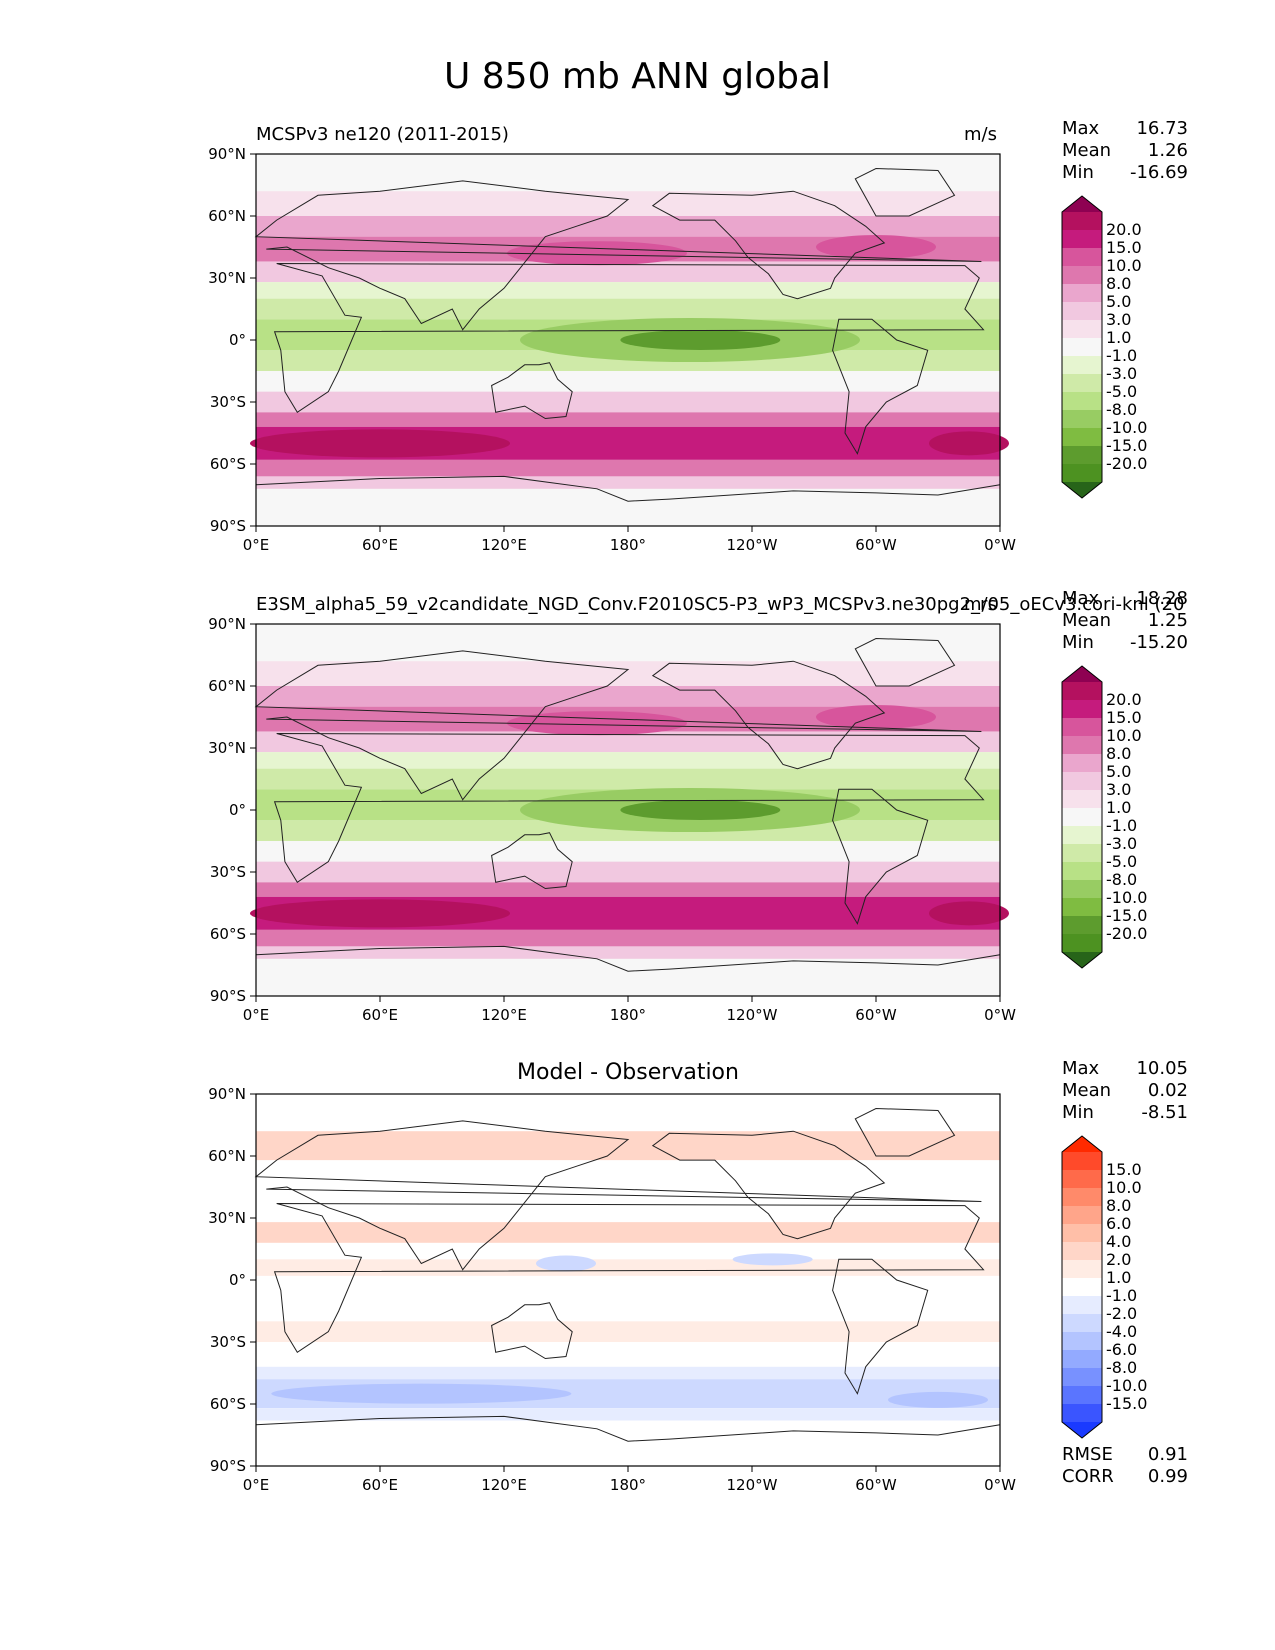  Describe the element at coordinates (1118, 1223) in the screenshot. I see `colorbar-tick-label: 6.0` at that location.